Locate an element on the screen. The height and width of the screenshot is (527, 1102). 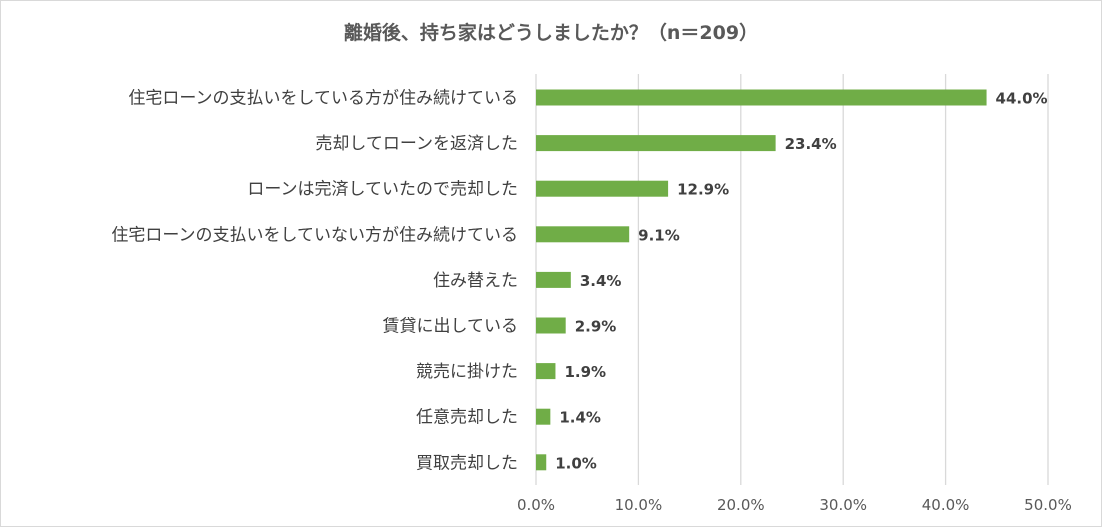
x-tick-label: 0.0% is located at coordinates (536, 505).